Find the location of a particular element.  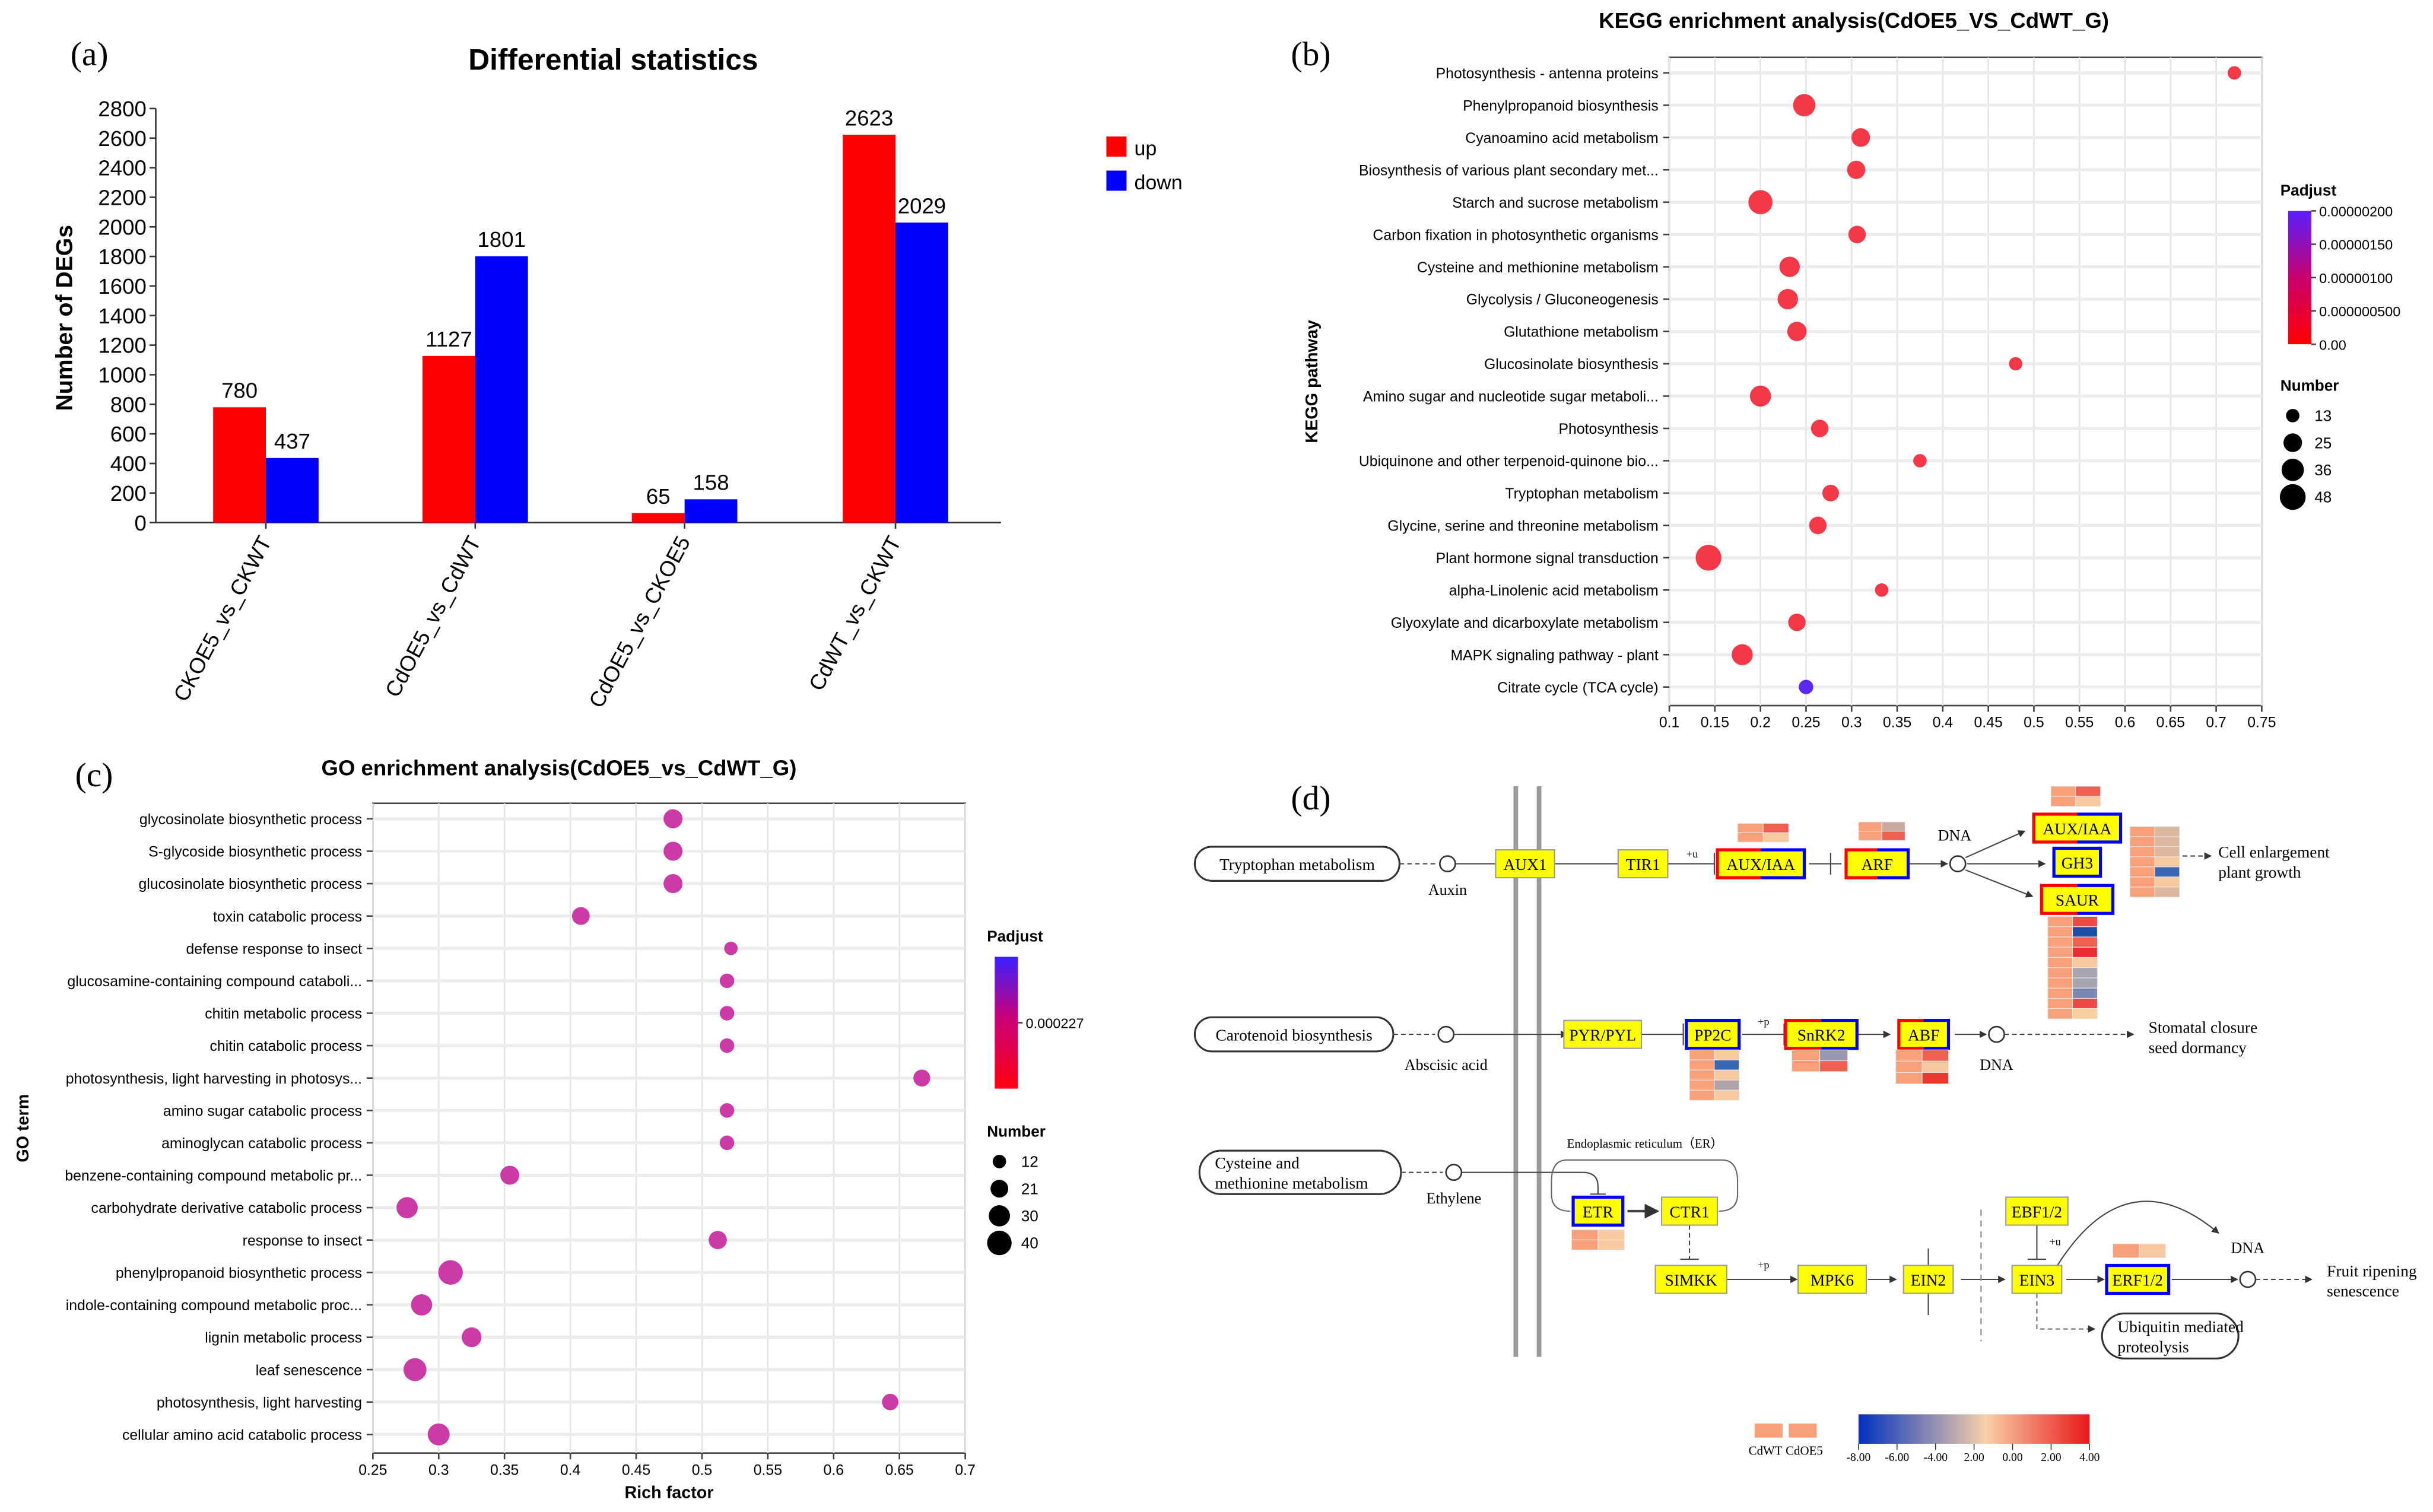

x-tick-label: CdOE5_vs_CKOE5 is located at coordinates (639, 622).